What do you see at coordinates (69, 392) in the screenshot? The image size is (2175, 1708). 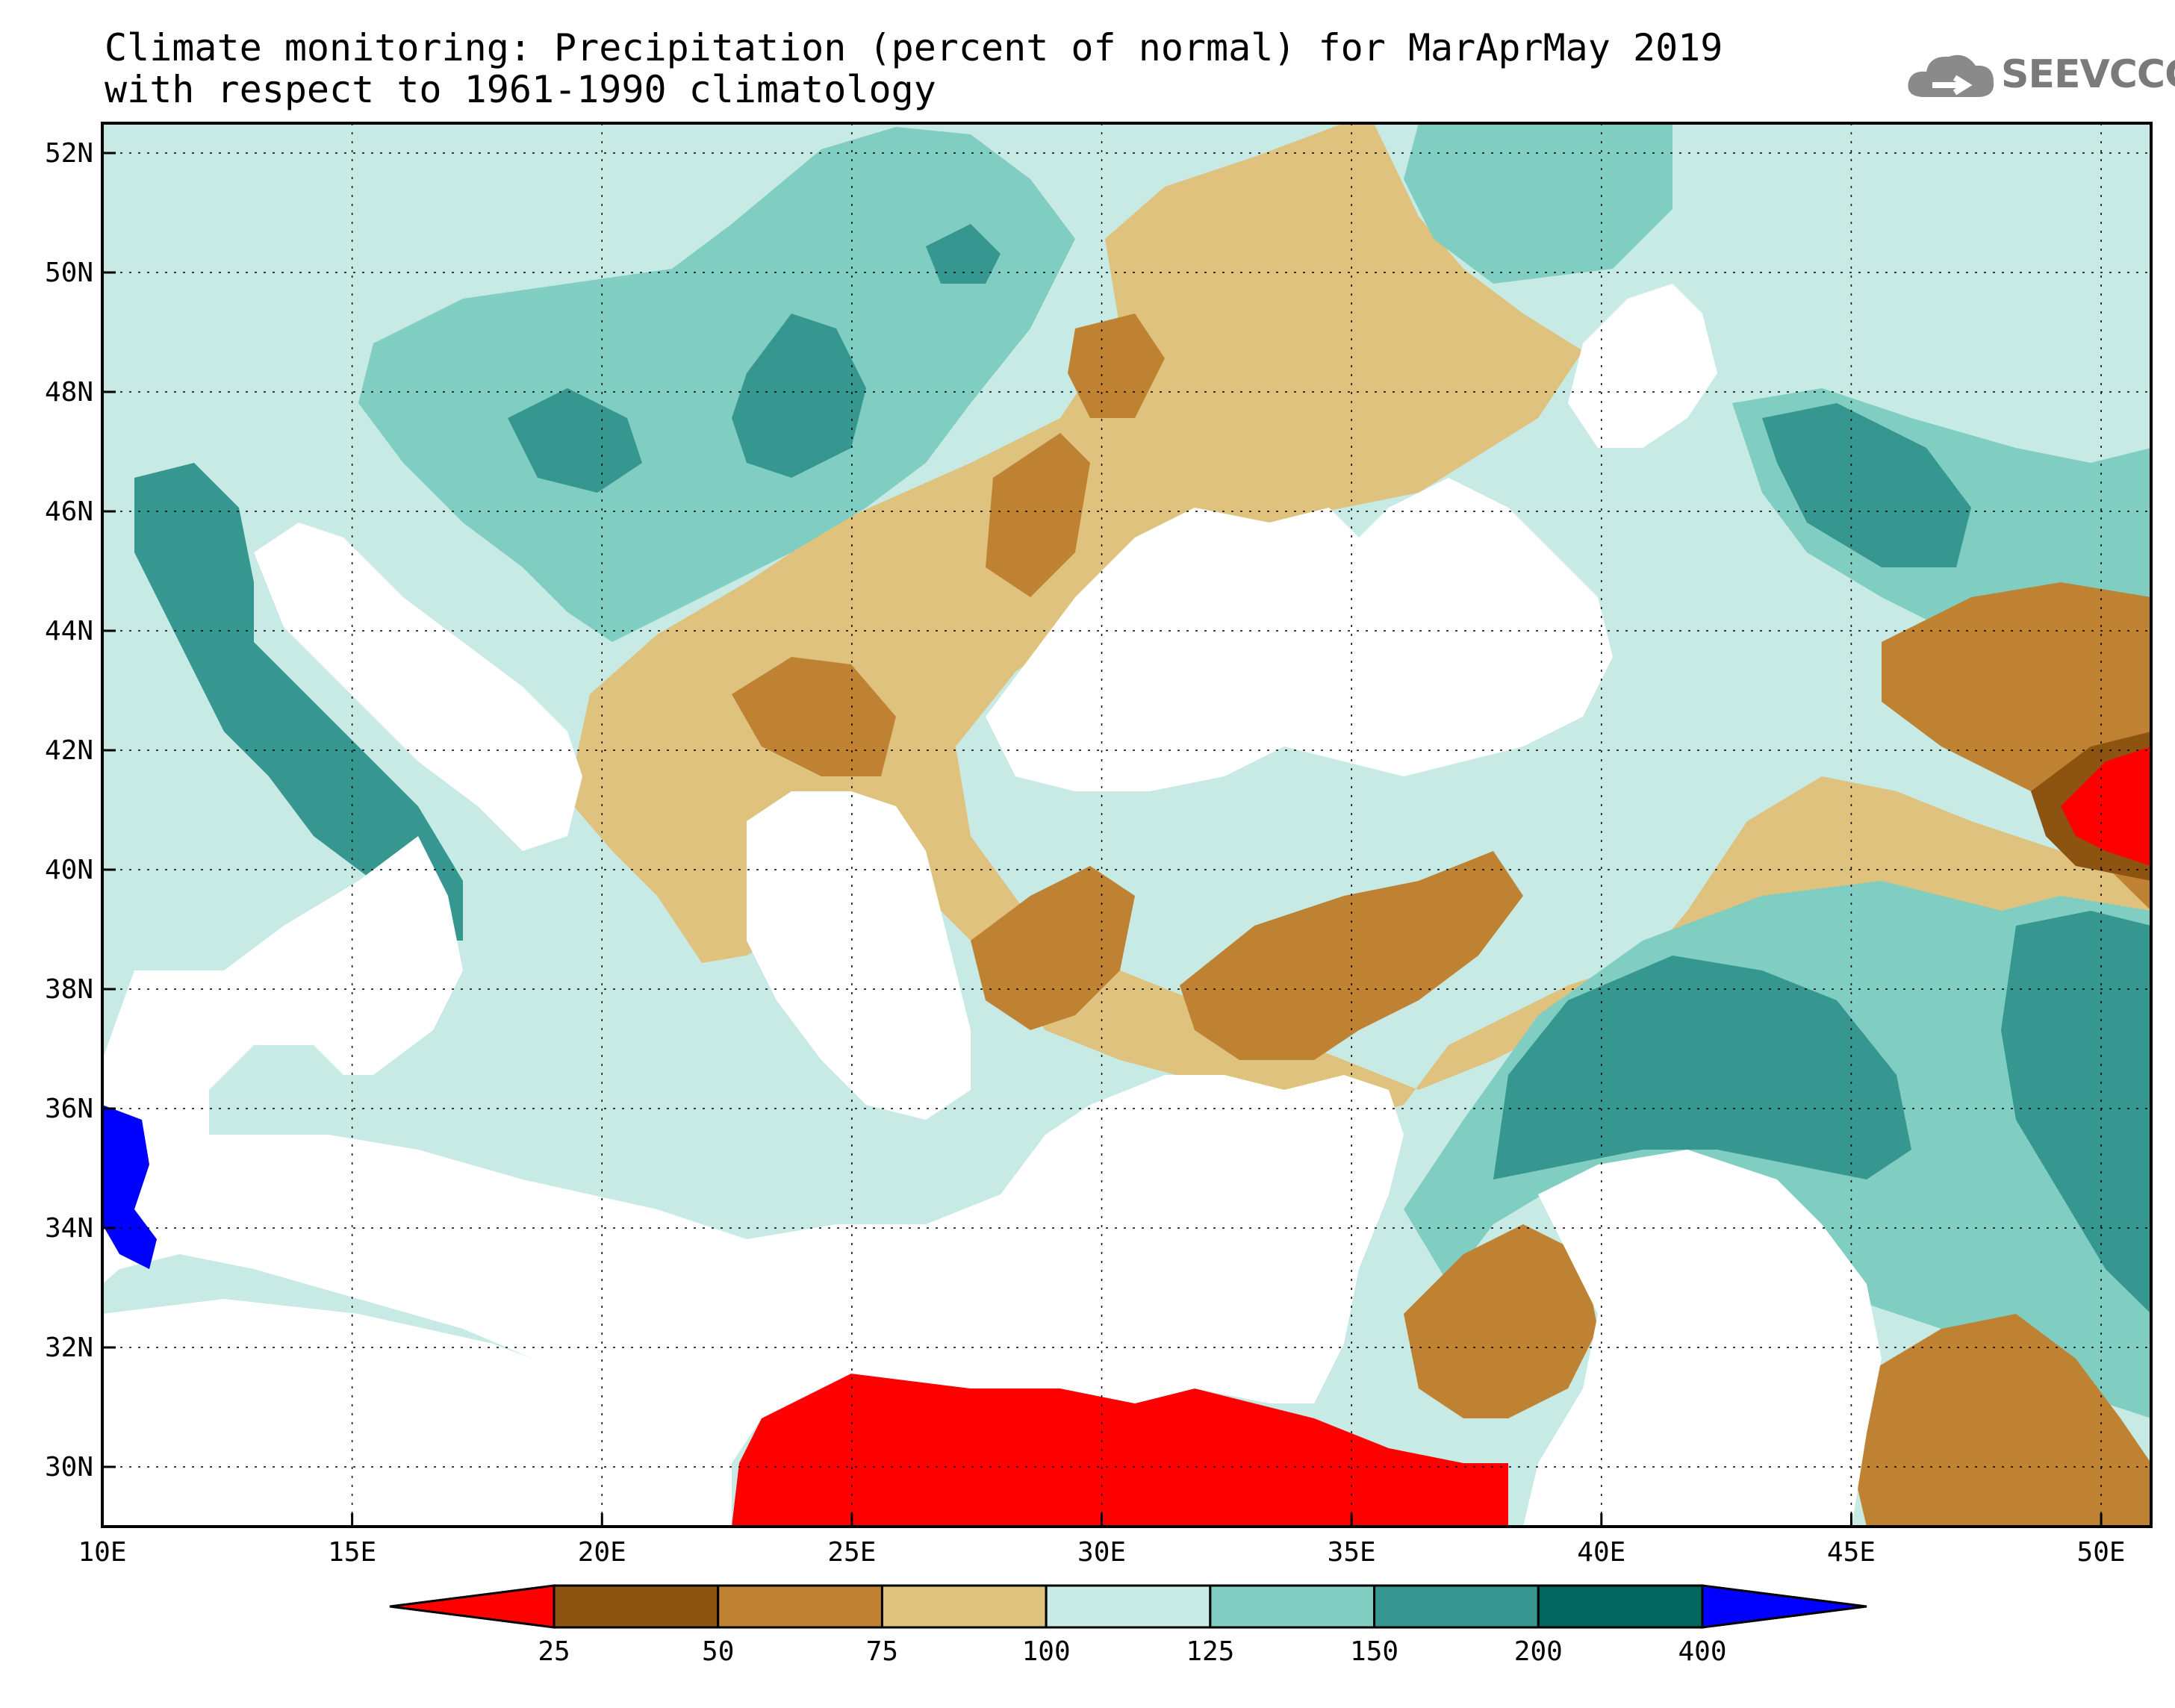 I see `lat-tick-label: 48N` at bounding box center [69, 392].